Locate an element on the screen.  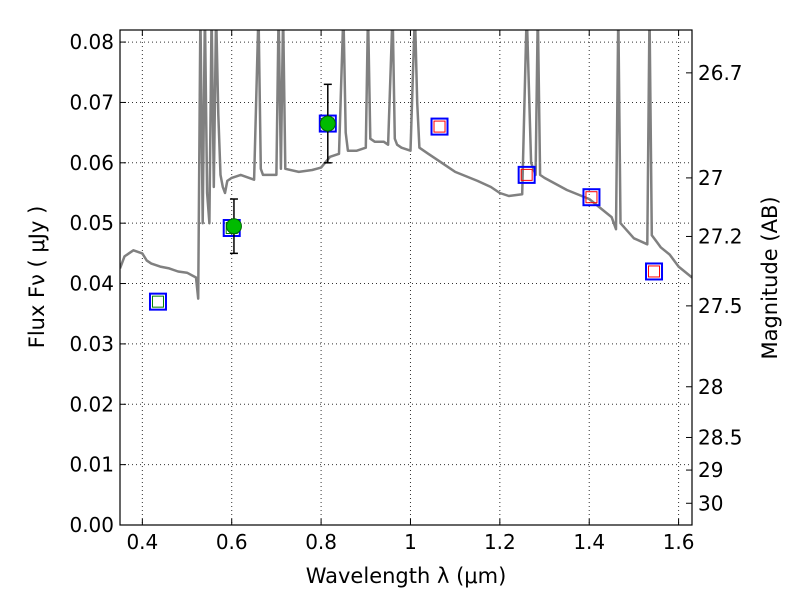
y-right-tick-label: 29 is located at coordinates (710, 470).